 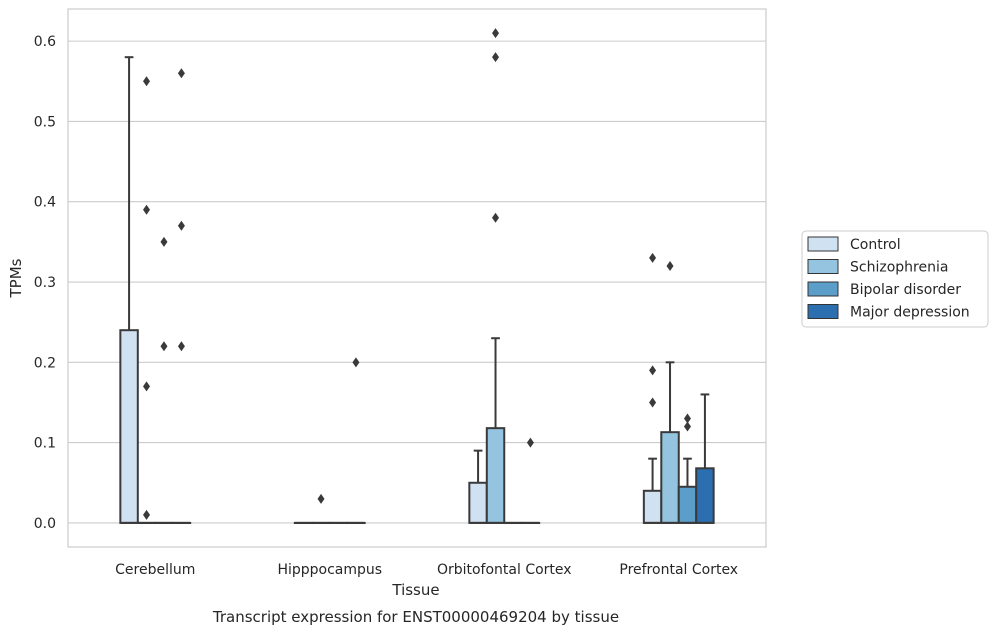 What do you see at coordinates (45, 42) in the screenshot?
I see `y-tick-label: 0.6` at bounding box center [45, 42].